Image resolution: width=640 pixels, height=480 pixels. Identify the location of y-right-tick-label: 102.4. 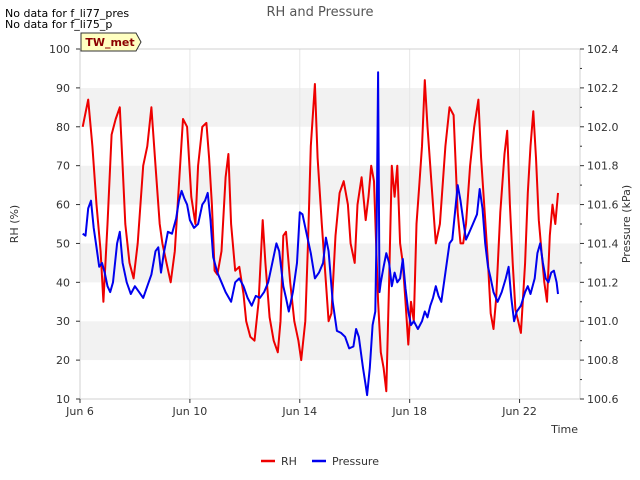
(603, 49).